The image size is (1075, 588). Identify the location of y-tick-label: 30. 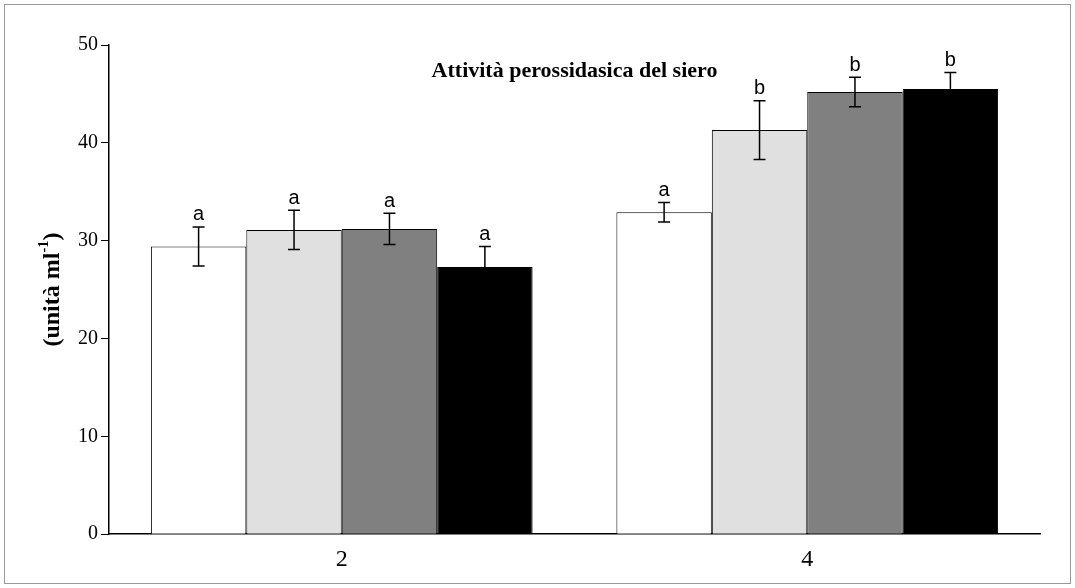
(88, 238).